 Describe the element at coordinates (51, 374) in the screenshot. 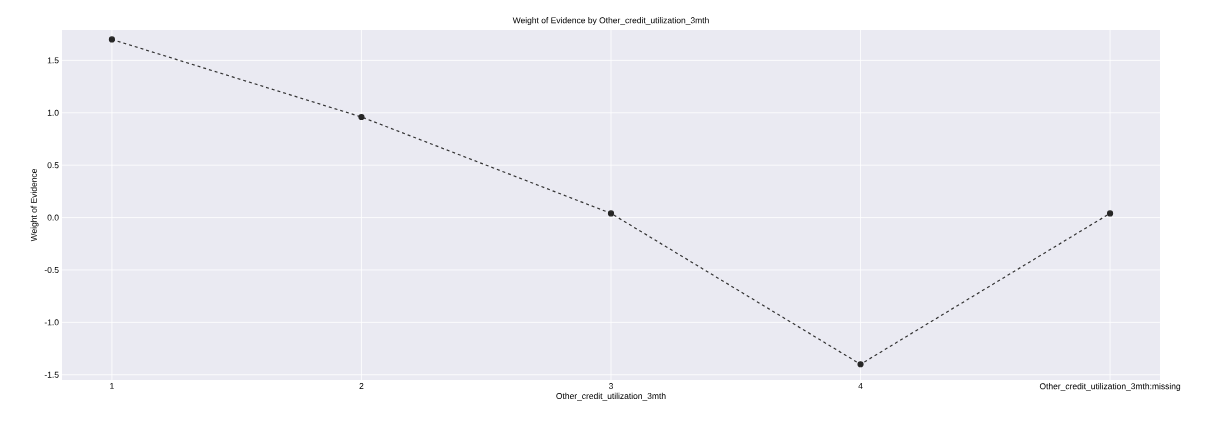

I see `y-tick-label: -1.5` at that location.